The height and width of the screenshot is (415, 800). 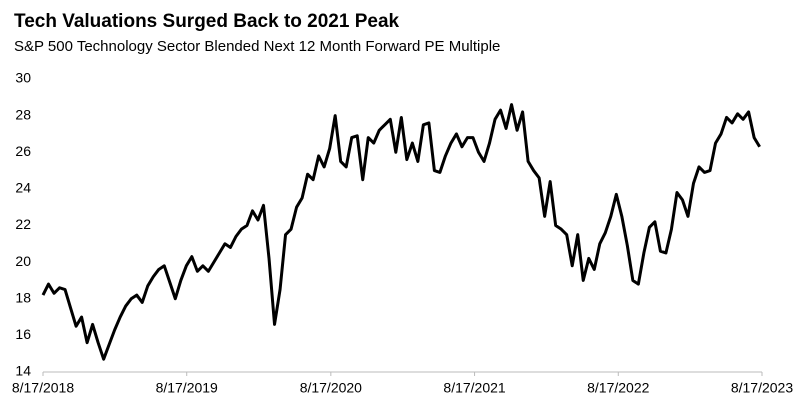 What do you see at coordinates (23, 188) in the screenshot?
I see `y-tick-label: 24` at bounding box center [23, 188].